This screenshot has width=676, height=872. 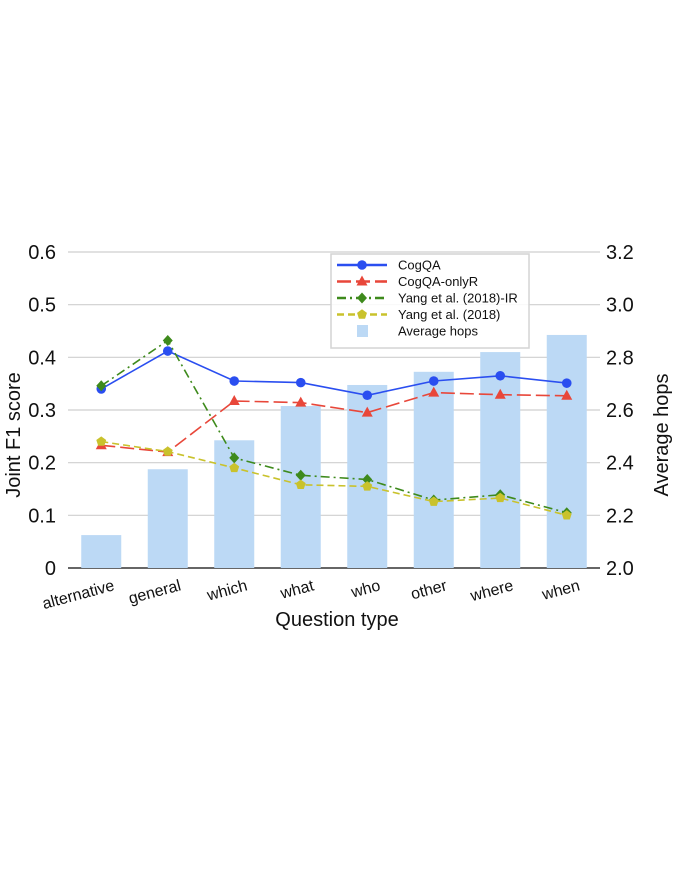 I want to click on y-ticks-right: 2.0 2.2 2.4 2.6 2.8 3.0 3.2, so click(x=620, y=411).